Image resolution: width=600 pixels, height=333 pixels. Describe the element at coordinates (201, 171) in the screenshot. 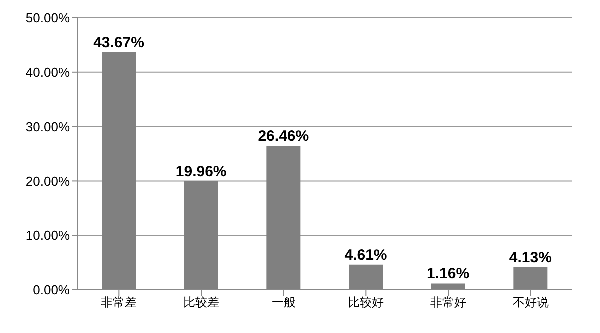

I see `data-label: 19.96%` at that location.